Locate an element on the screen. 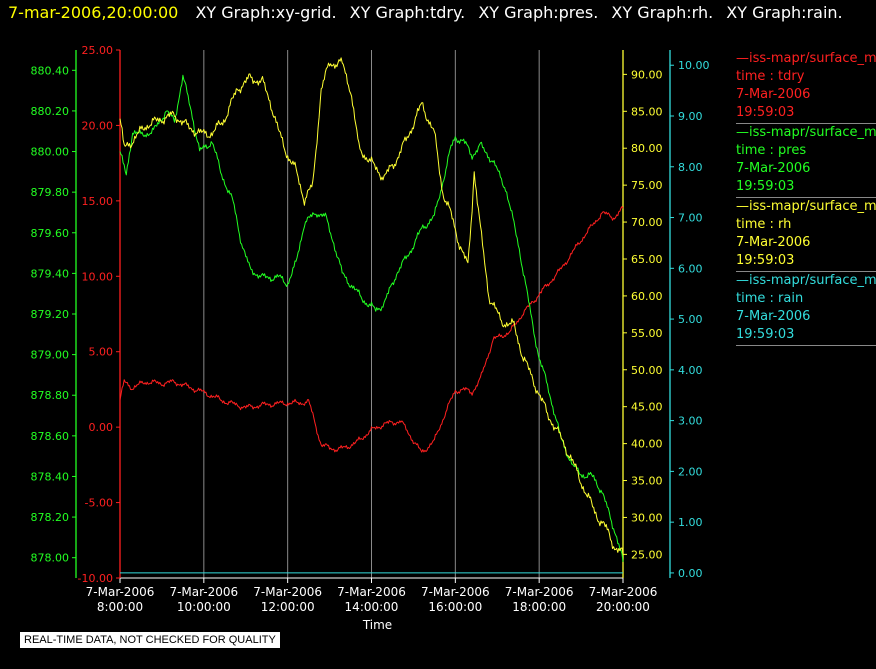 Image resolution: width=876 pixels, height=669 pixels. y-tick-label-rain: 2.00 is located at coordinates (690, 471).